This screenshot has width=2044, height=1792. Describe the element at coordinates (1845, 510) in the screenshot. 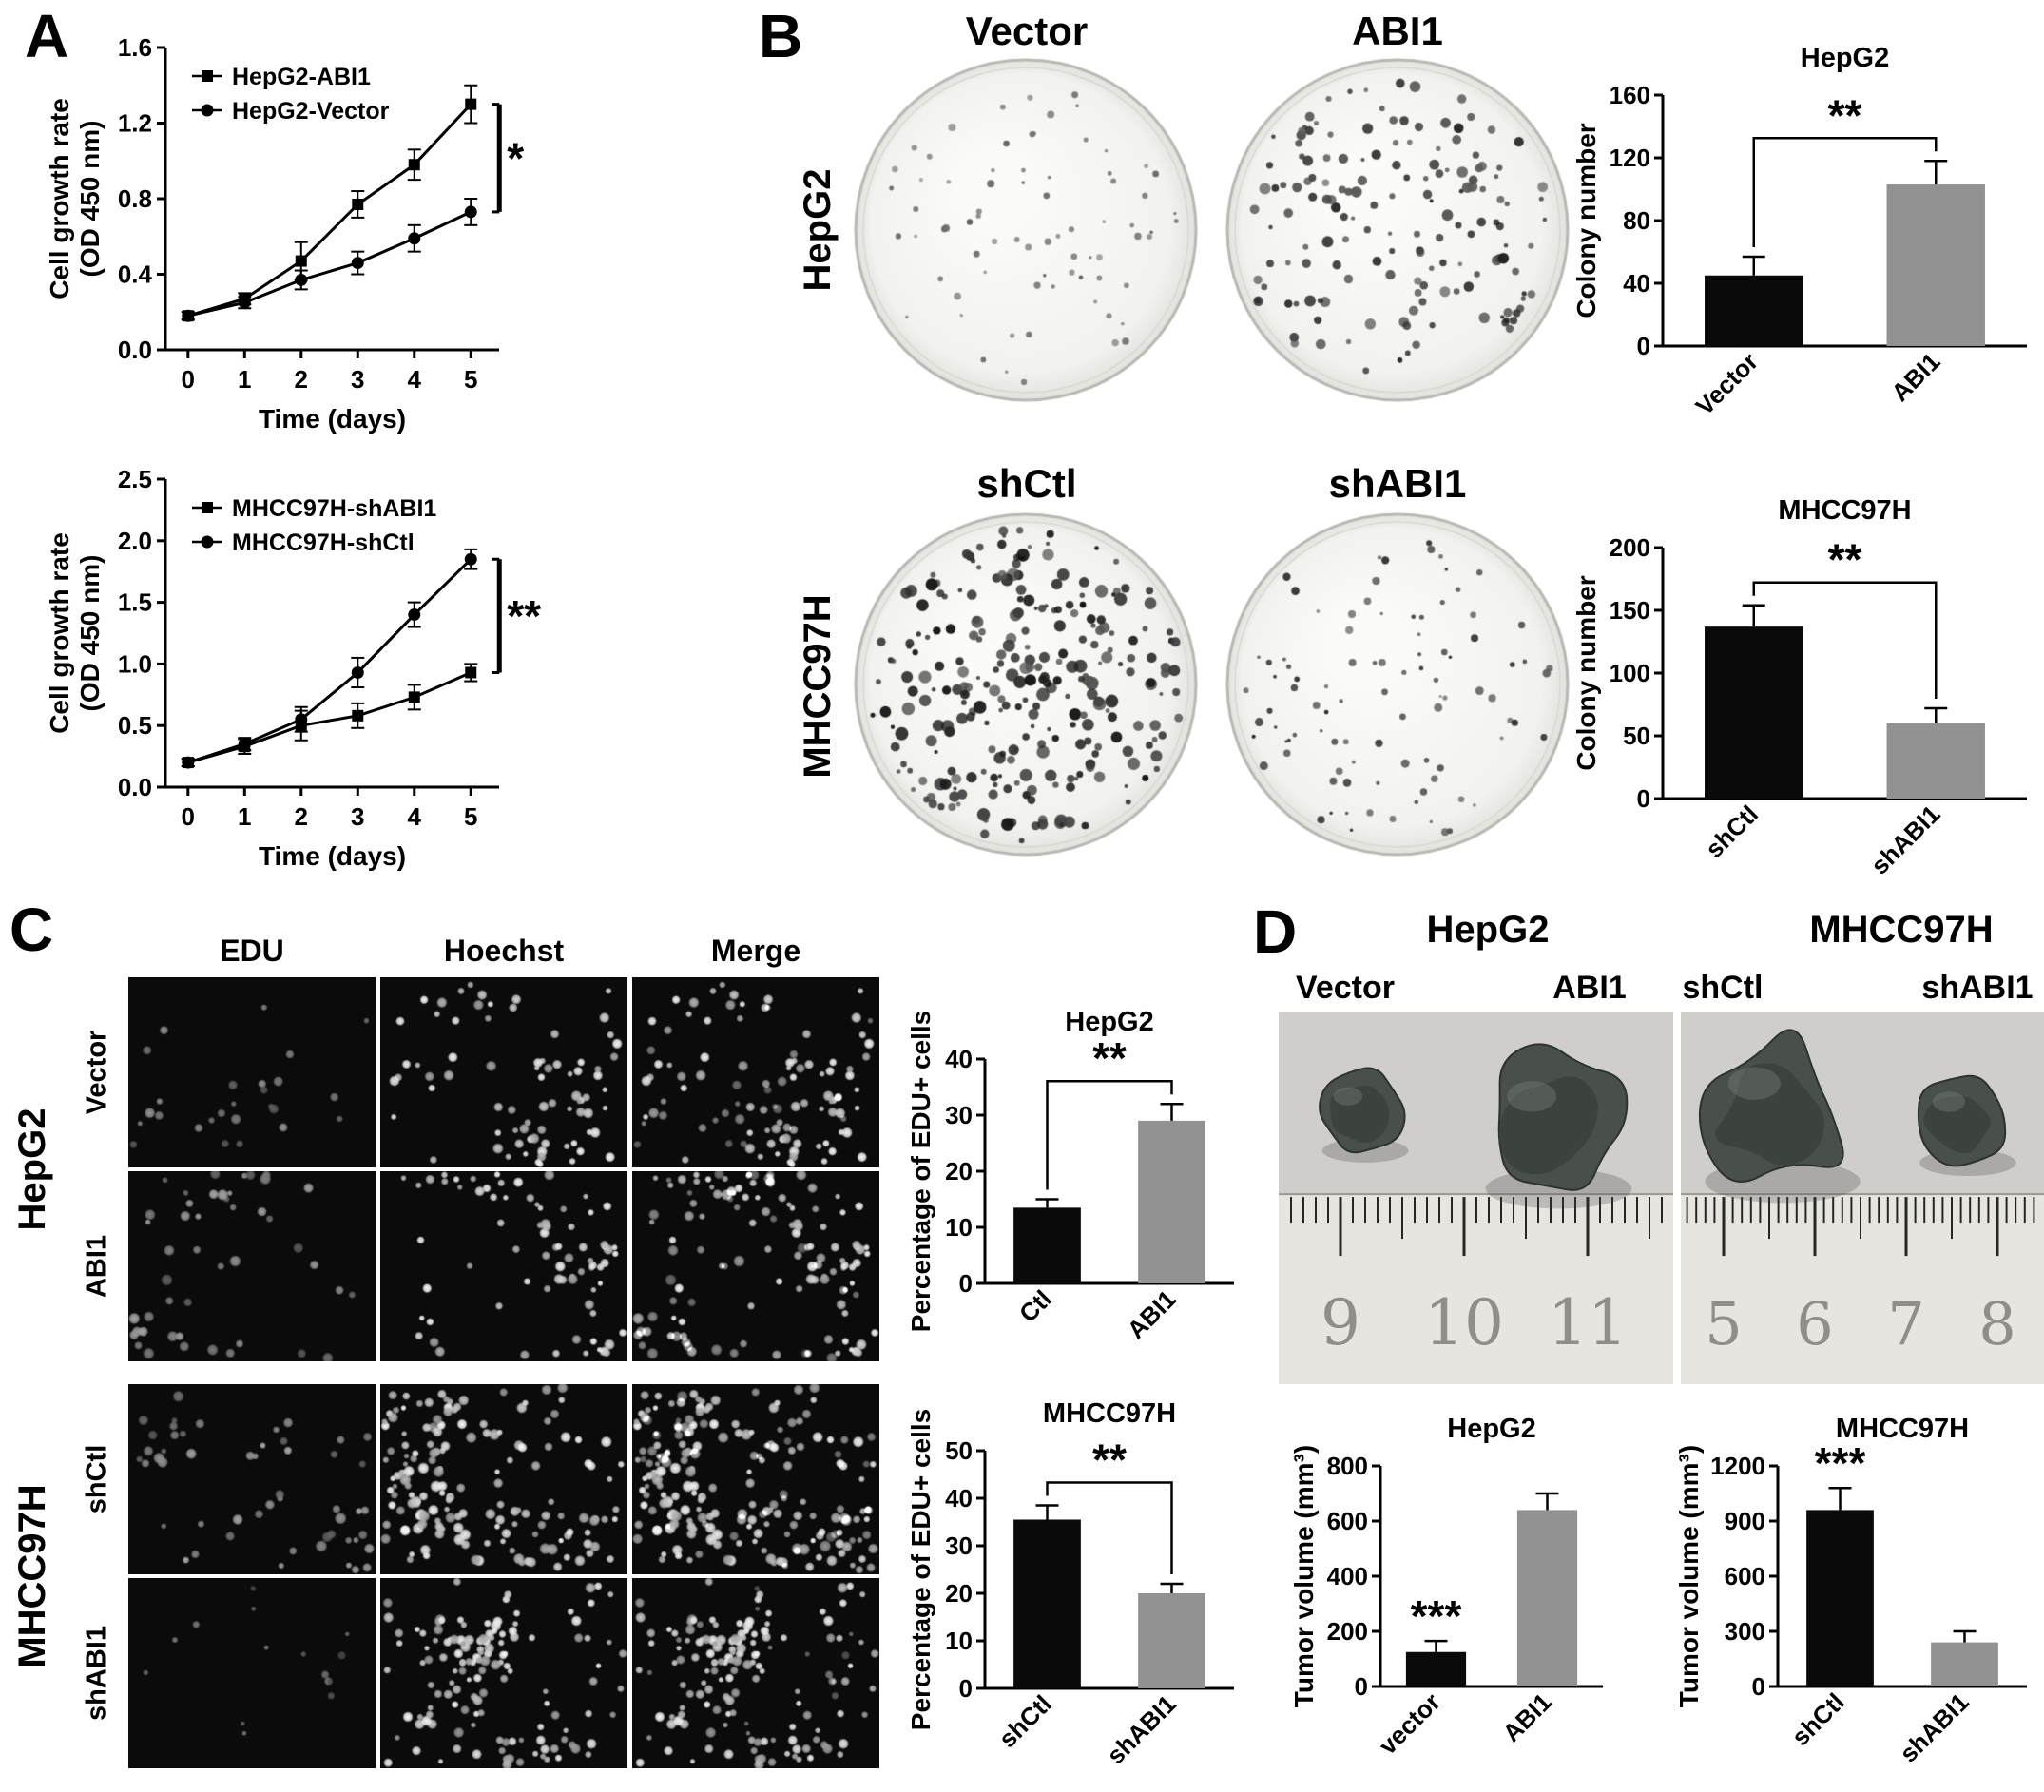

I see `chart-title-text: MHCC97H` at that location.